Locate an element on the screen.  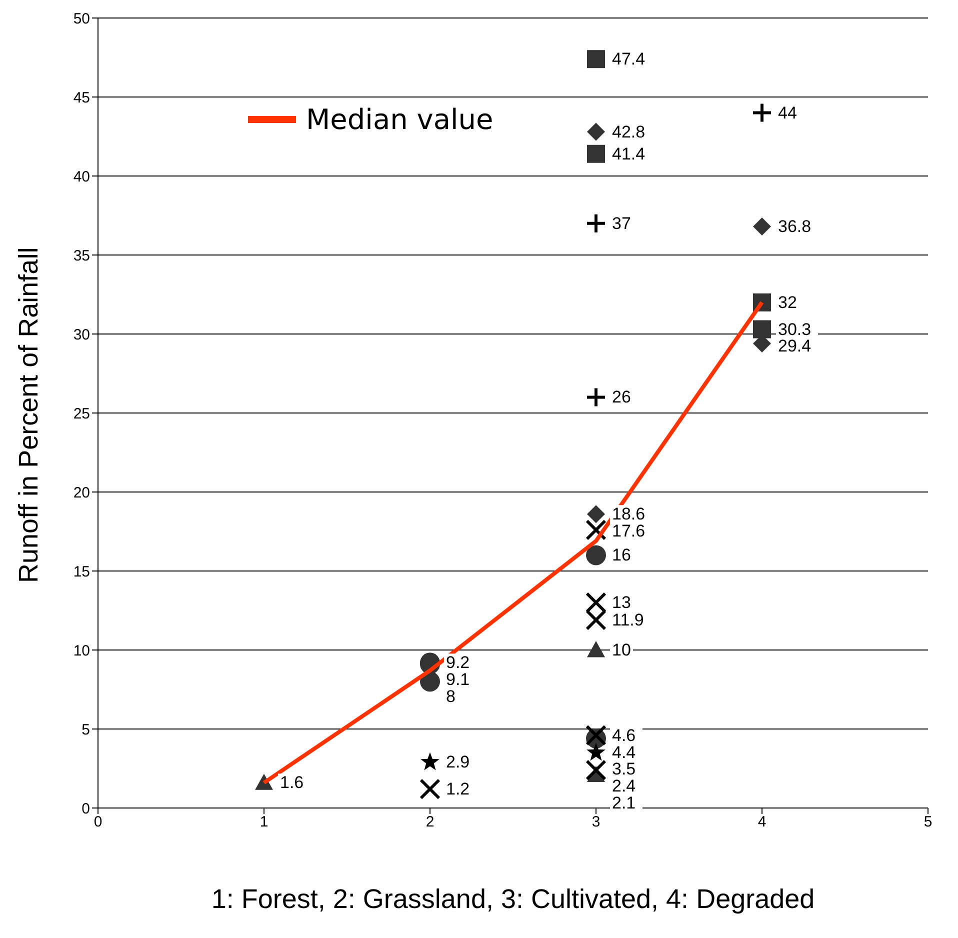
y-tick-label: 20 is located at coordinates (81, 493).